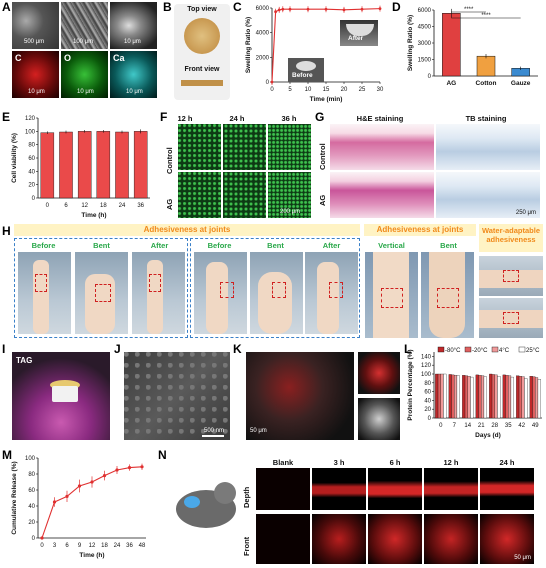  What do you see at coordinates (283, 489) in the screenshot?
I see `imaging-depth-blank` at bounding box center [283, 489].